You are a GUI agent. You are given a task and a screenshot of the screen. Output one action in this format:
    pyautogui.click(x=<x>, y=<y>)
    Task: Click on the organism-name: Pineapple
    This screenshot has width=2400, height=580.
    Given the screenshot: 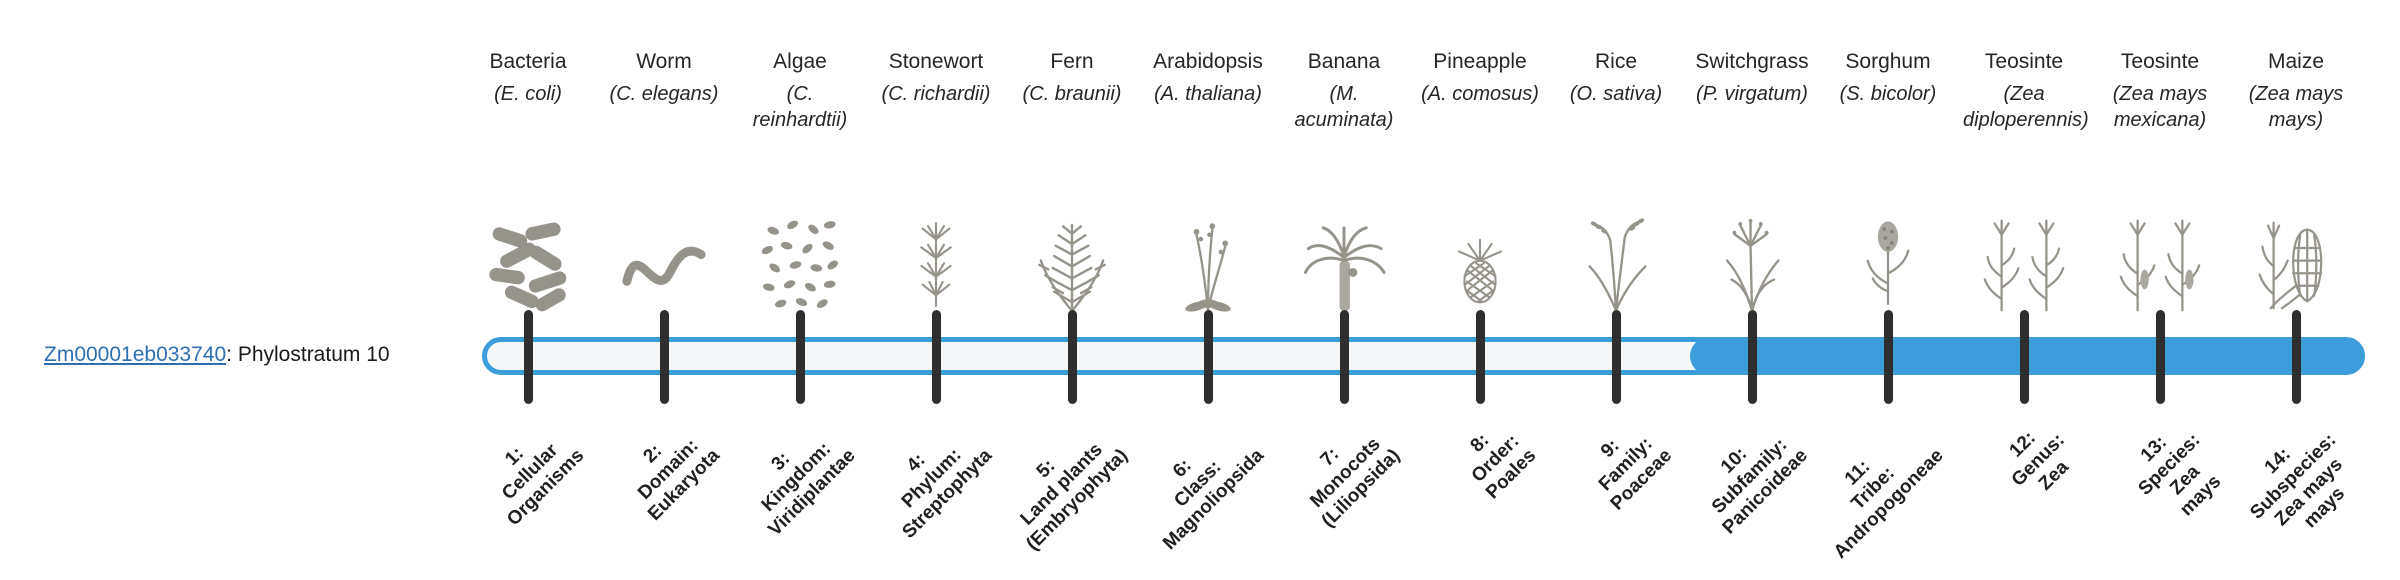 What is the action you would take?
    pyautogui.click(x=1480, y=61)
    